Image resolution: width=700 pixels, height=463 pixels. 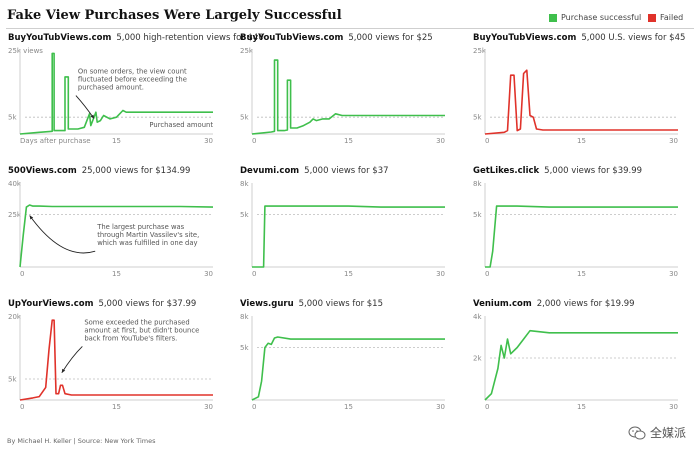 I want to click on annotation-line: Some exceeded the purchased, so click(x=136, y=322).